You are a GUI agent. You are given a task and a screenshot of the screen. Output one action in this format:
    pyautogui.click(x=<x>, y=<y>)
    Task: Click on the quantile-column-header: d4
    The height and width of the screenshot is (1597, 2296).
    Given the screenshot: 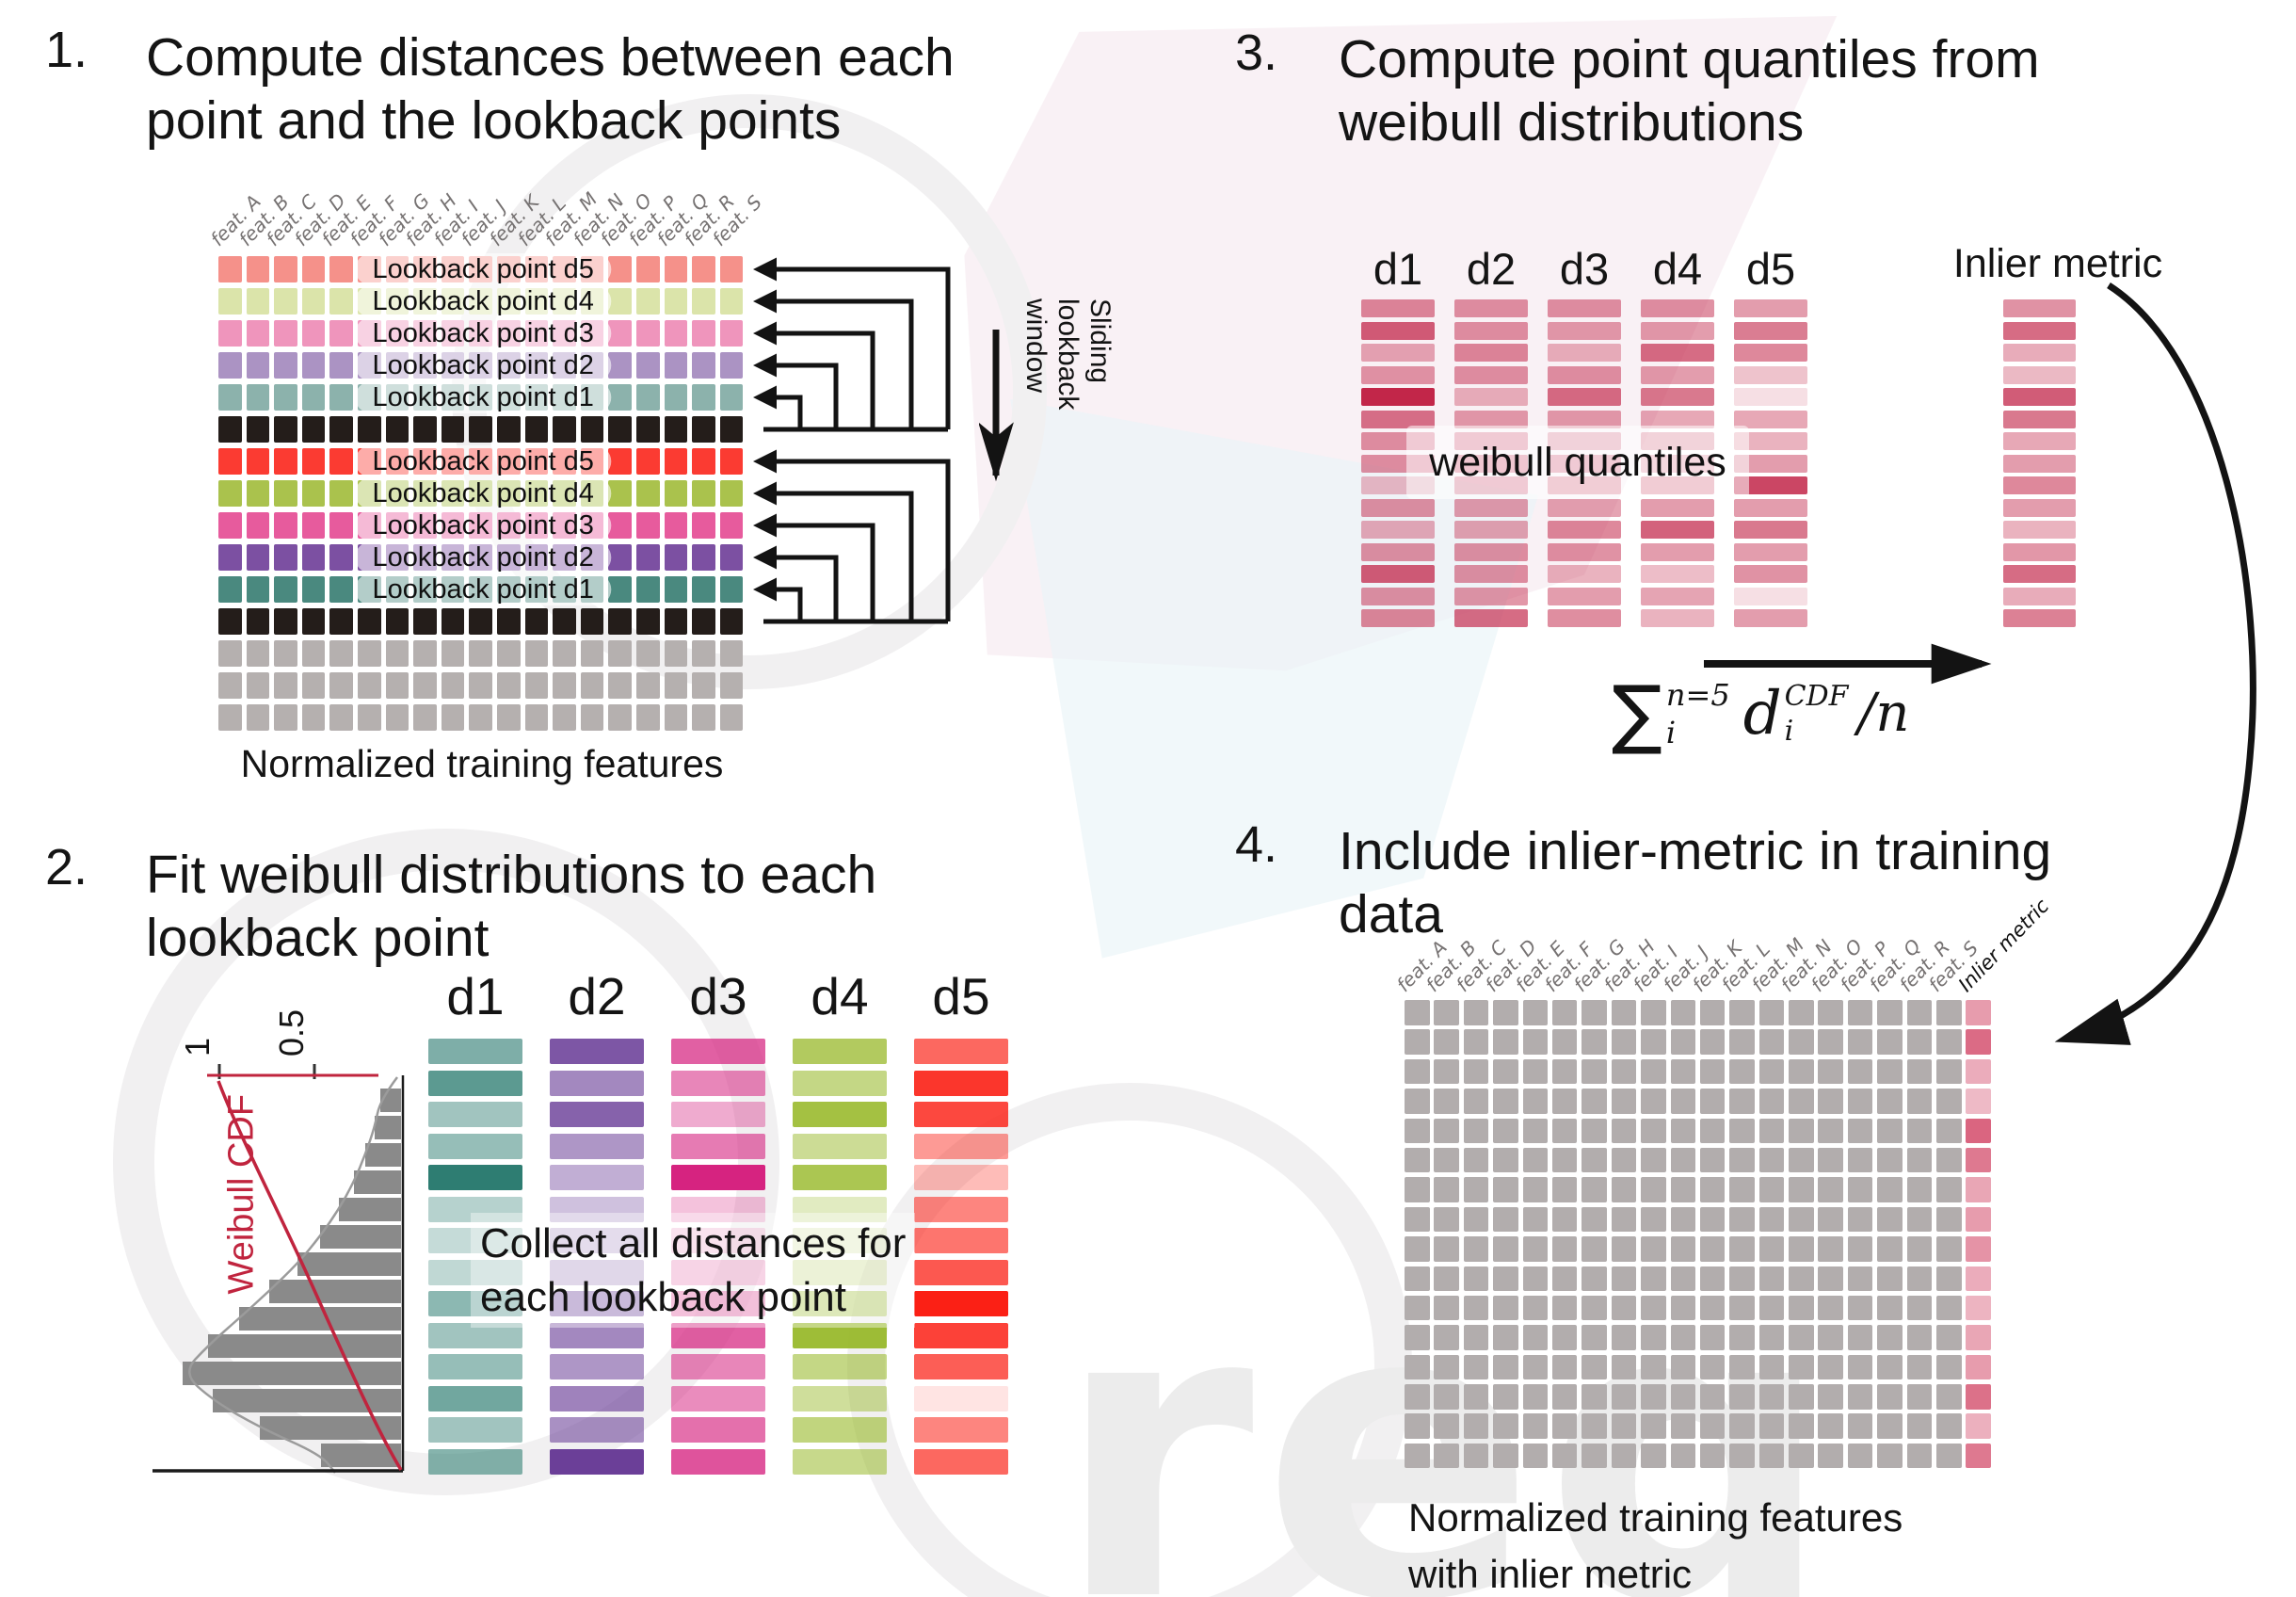 What is the action you would take?
    pyautogui.click(x=1678, y=269)
    